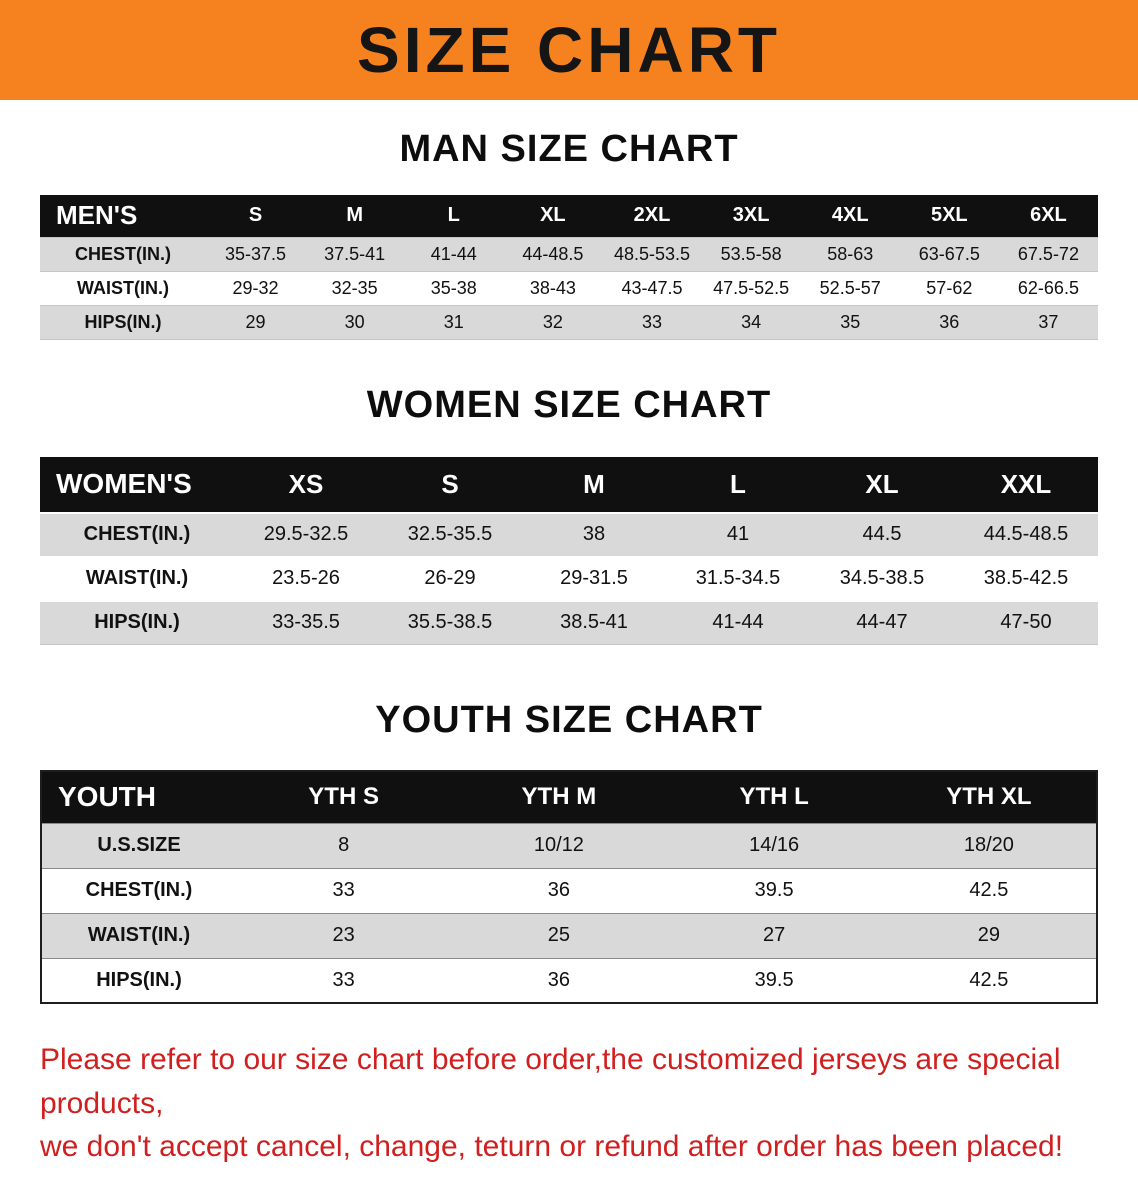 This screenshot has width=1138, height=1183. Describe the element at coordinates (751, 253) in the screenshot. I see `size-value-cell: 53.5-58` at that location.